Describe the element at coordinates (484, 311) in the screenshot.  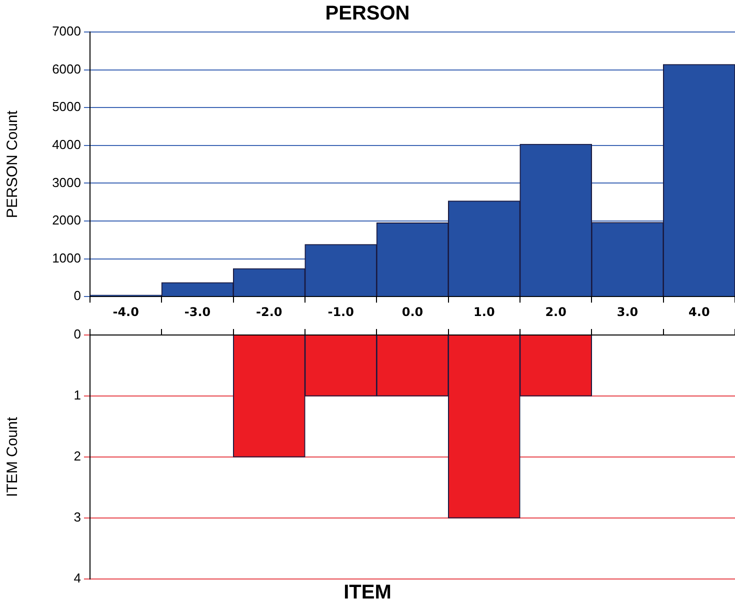
I see `x-tick-label: 1.0` at that location.